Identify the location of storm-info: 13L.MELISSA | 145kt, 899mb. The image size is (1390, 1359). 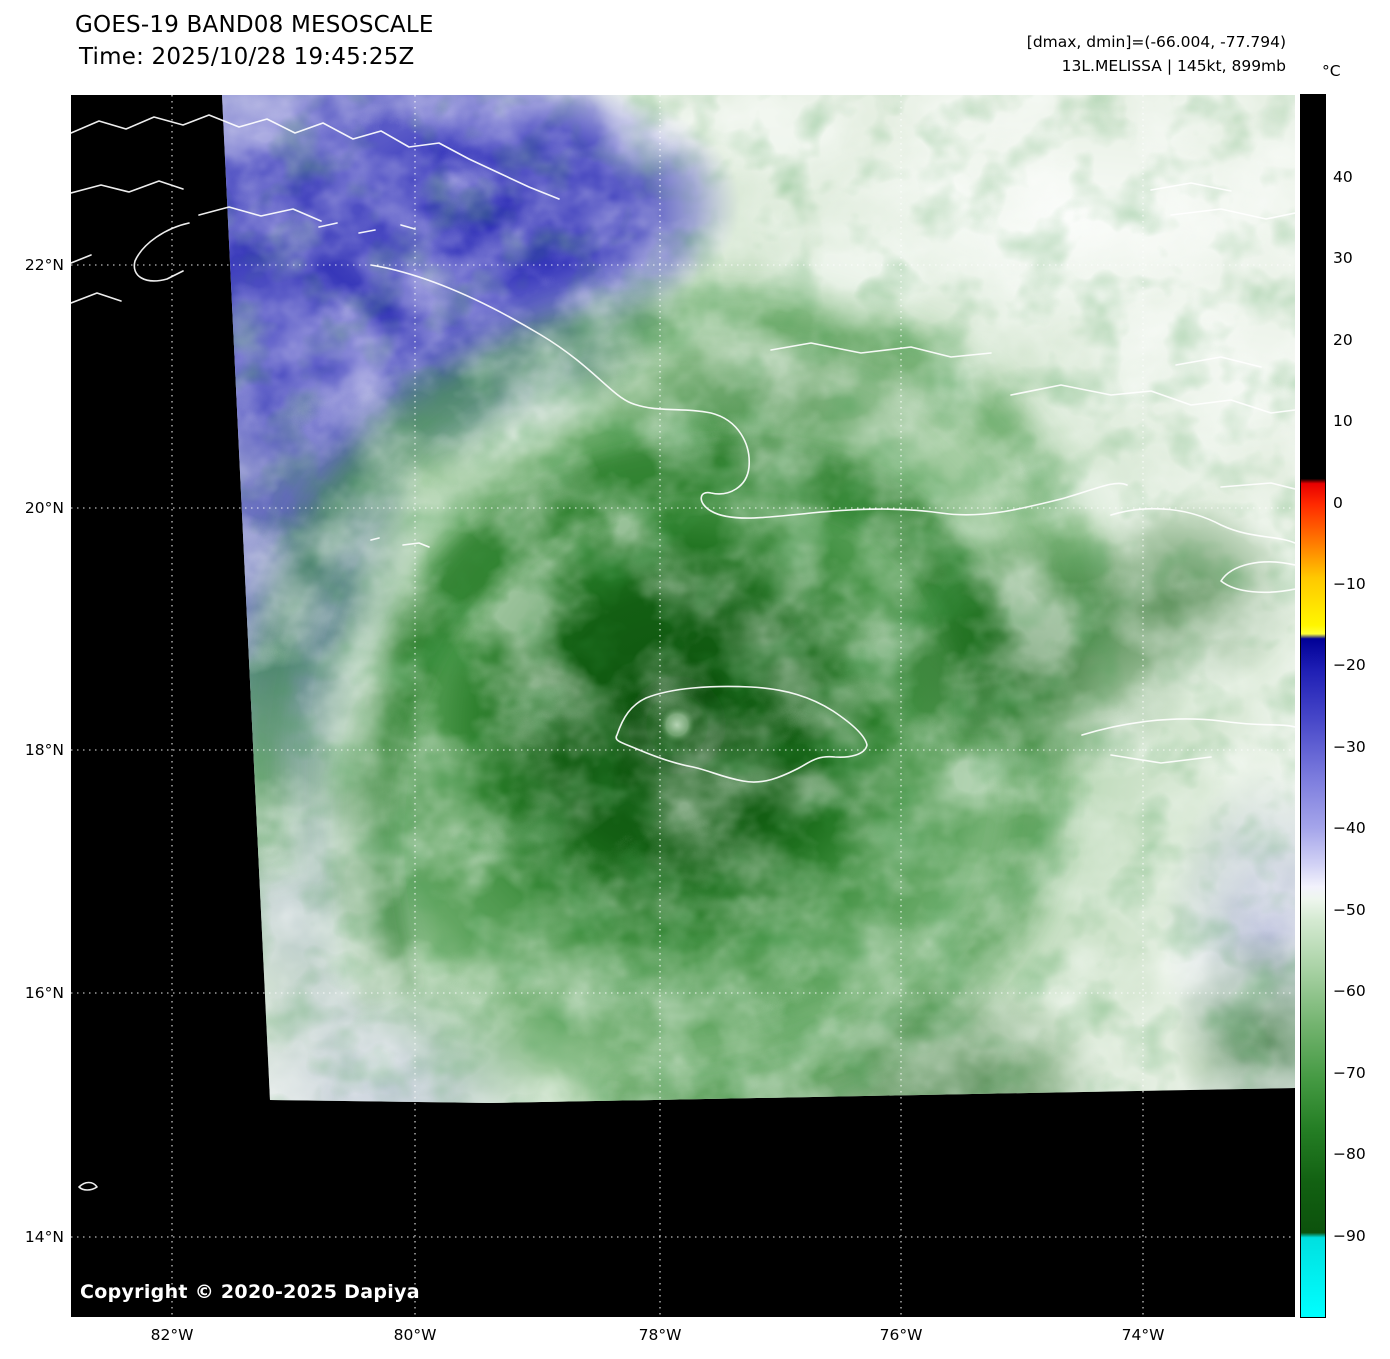
(1173, 66).